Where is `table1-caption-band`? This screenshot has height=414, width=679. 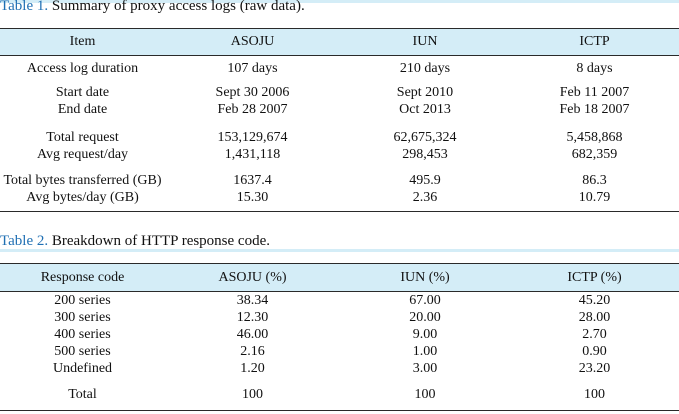 table1-caption-band is located at coordinates (339, 1).